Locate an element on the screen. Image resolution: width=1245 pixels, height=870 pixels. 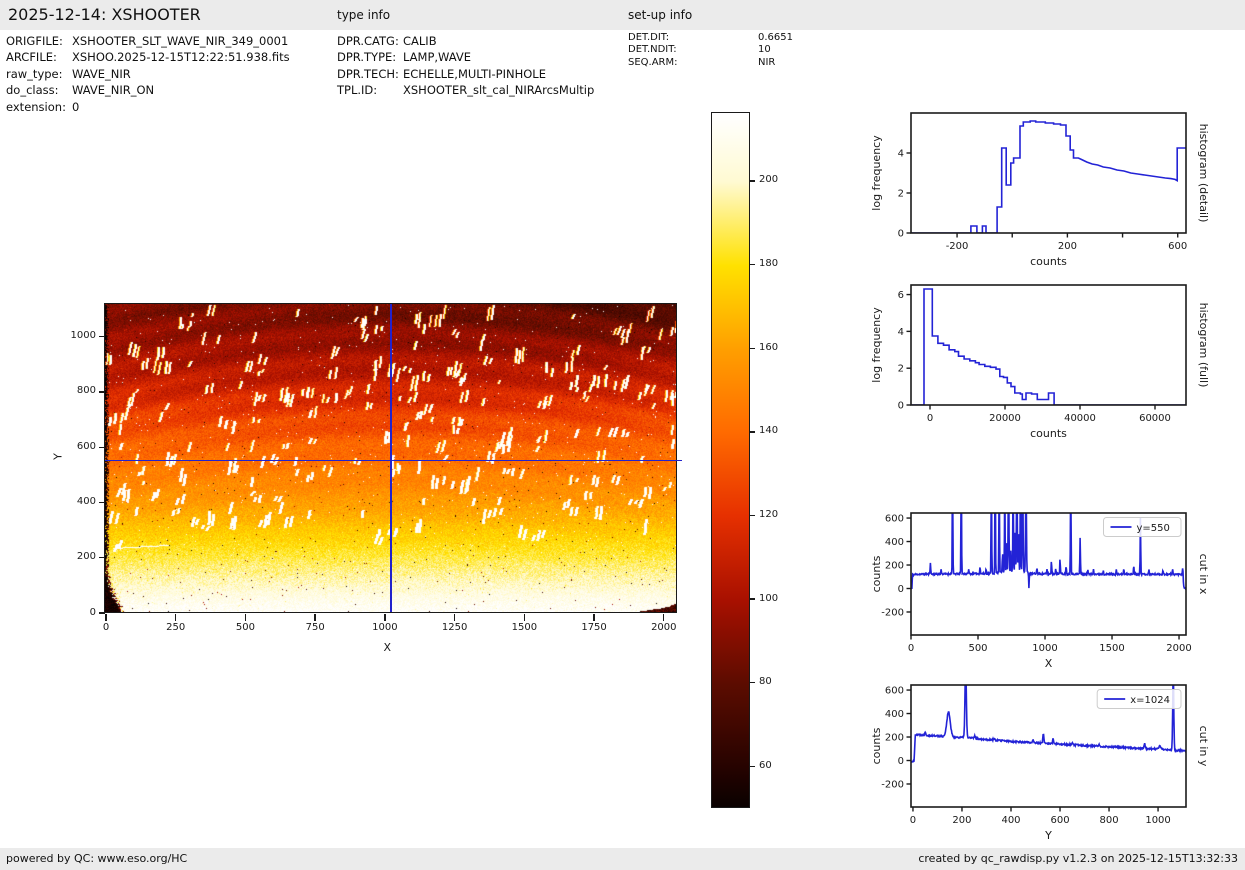
x-tick-label: 1500 is located at coordinates (1111, 648).